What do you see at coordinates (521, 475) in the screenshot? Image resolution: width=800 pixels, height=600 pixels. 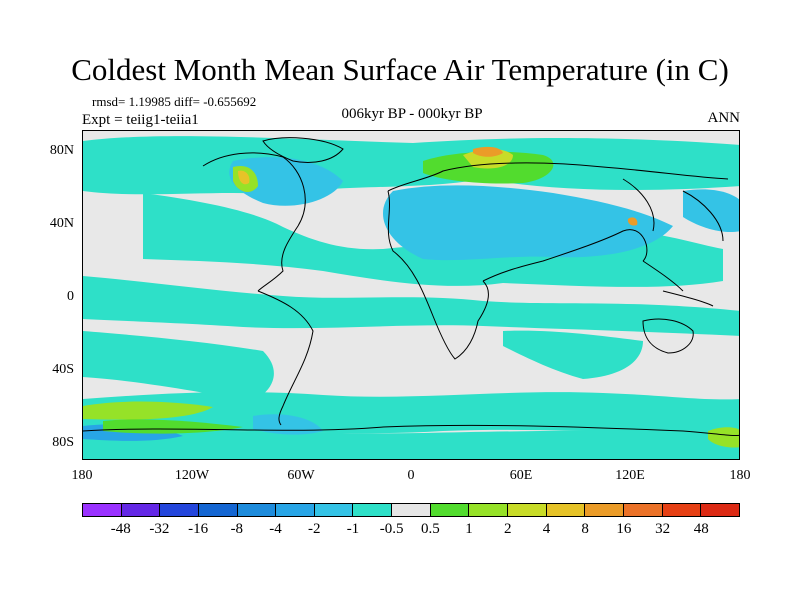 I see `lon-tick-60e: 60E` at bounding box center [521, 475].